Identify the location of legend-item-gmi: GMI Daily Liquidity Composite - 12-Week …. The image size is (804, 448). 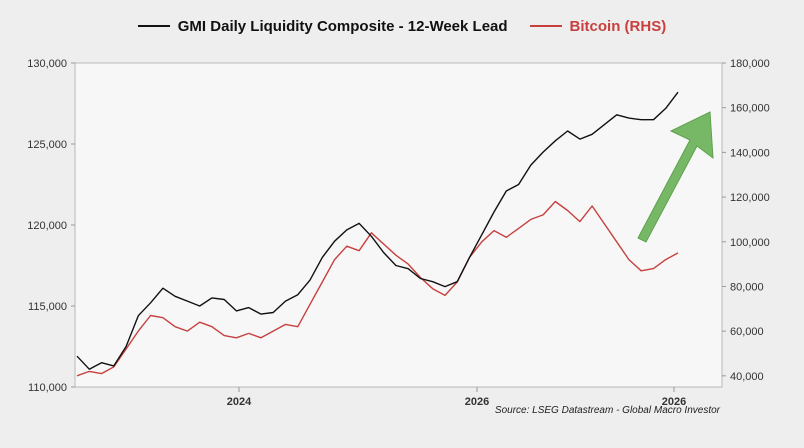
(322, 26).